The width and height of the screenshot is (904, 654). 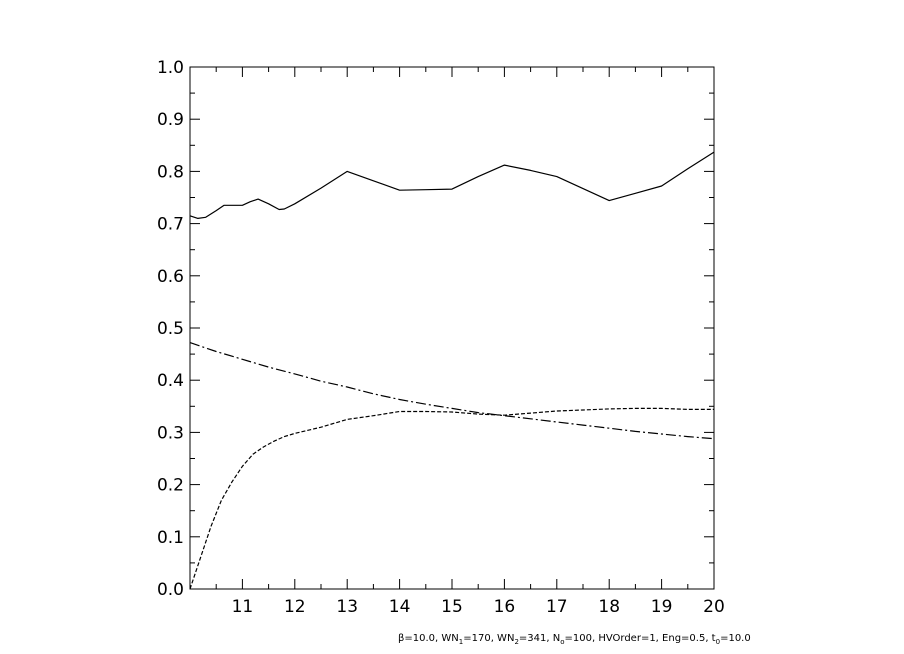 What do you see at coordinates (489, 638) in the screenshot?
I see `footnote-wn1-rest: =170, WN` at bounding box center [489, 638].